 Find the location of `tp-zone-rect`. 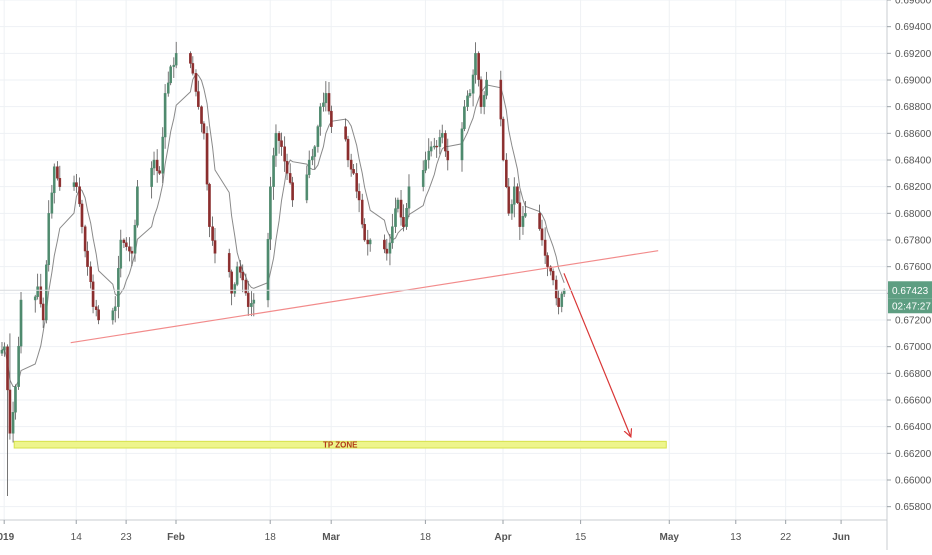

tp-zone-rect is located at coordinates (340, 444).